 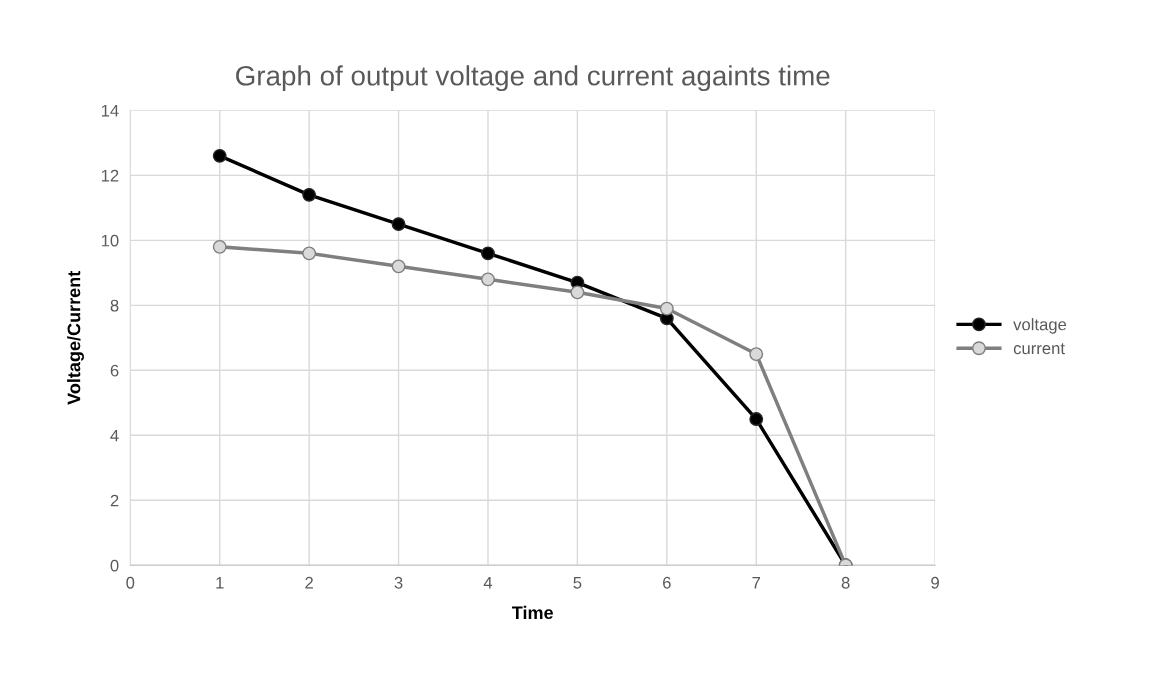 I want to click on x-tick-label: 2, so click(x=309, y=582).